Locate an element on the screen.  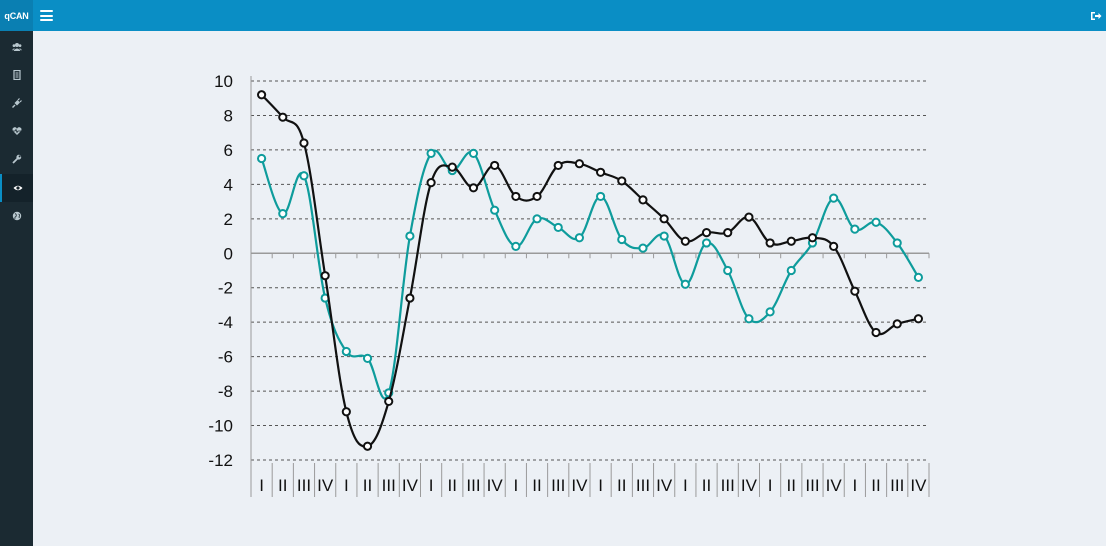
sidebar-item-view is located at coordinates (16, 188).